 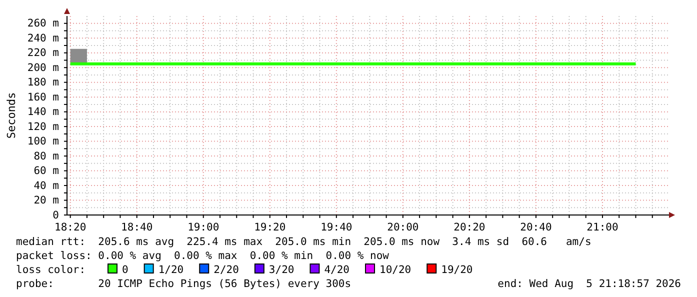 I want to click on x-tick-label: 20:40, so click(x=536, y=227).